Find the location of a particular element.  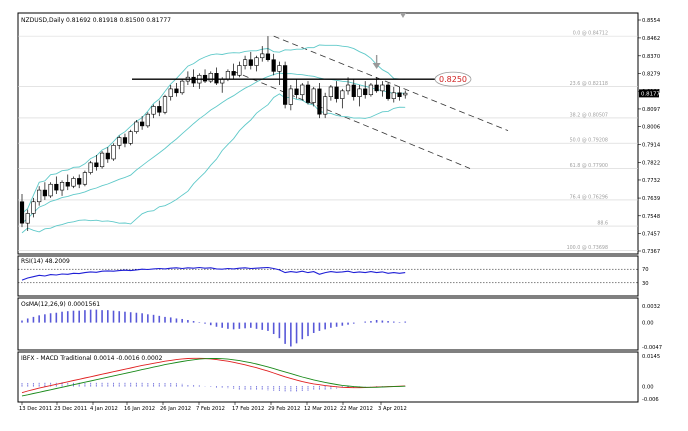

osma-tick-label: -0.0047 is located at coordinates (652, 348).